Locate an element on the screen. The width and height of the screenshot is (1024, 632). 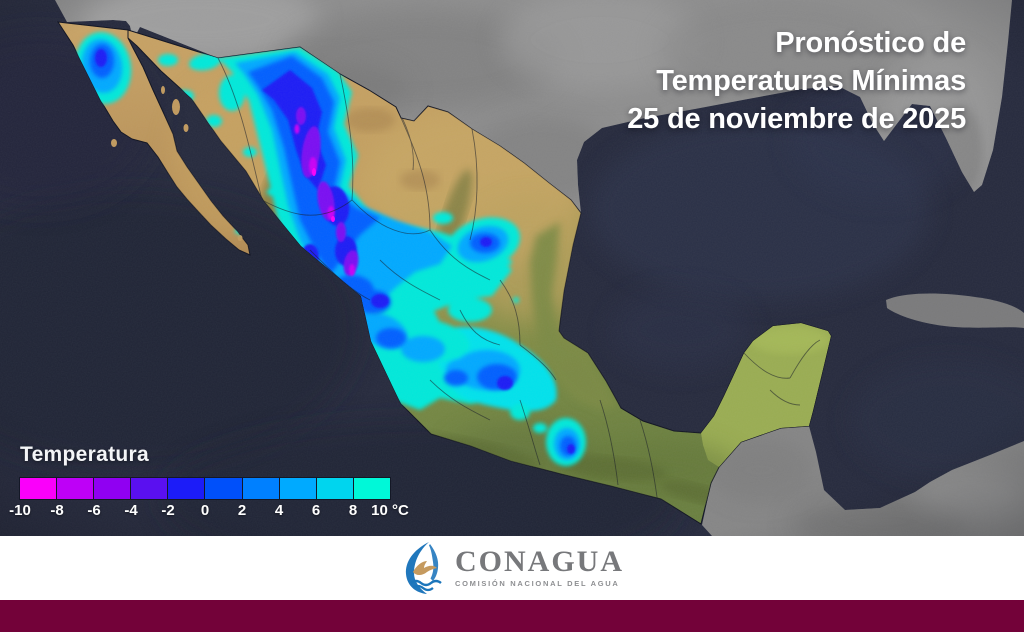
legend-ticks: -10 -8 -6 -4 -2 0 2 4 6 8 10 °C is located at coordinates (224, 512).